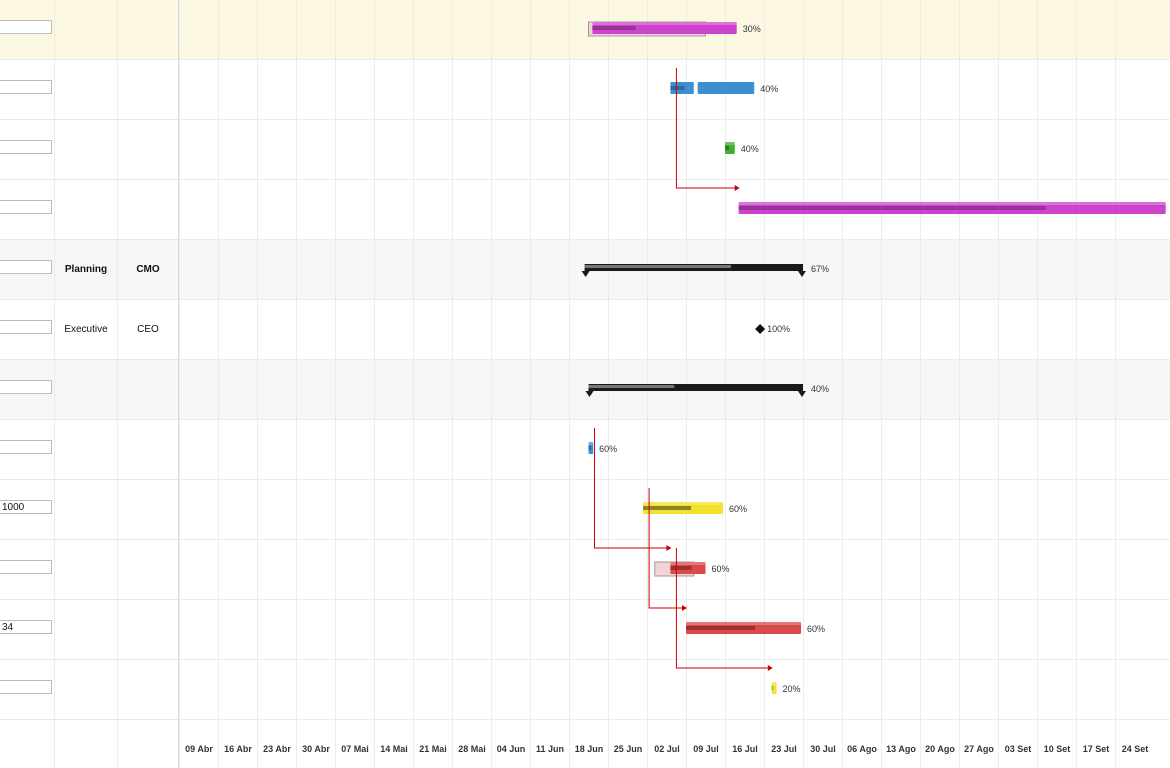  What do you see at coordinates (628, 749) in the screenshot?
I see `timeline-tick-label: 25 Jun` at bounding box center [628, 749].